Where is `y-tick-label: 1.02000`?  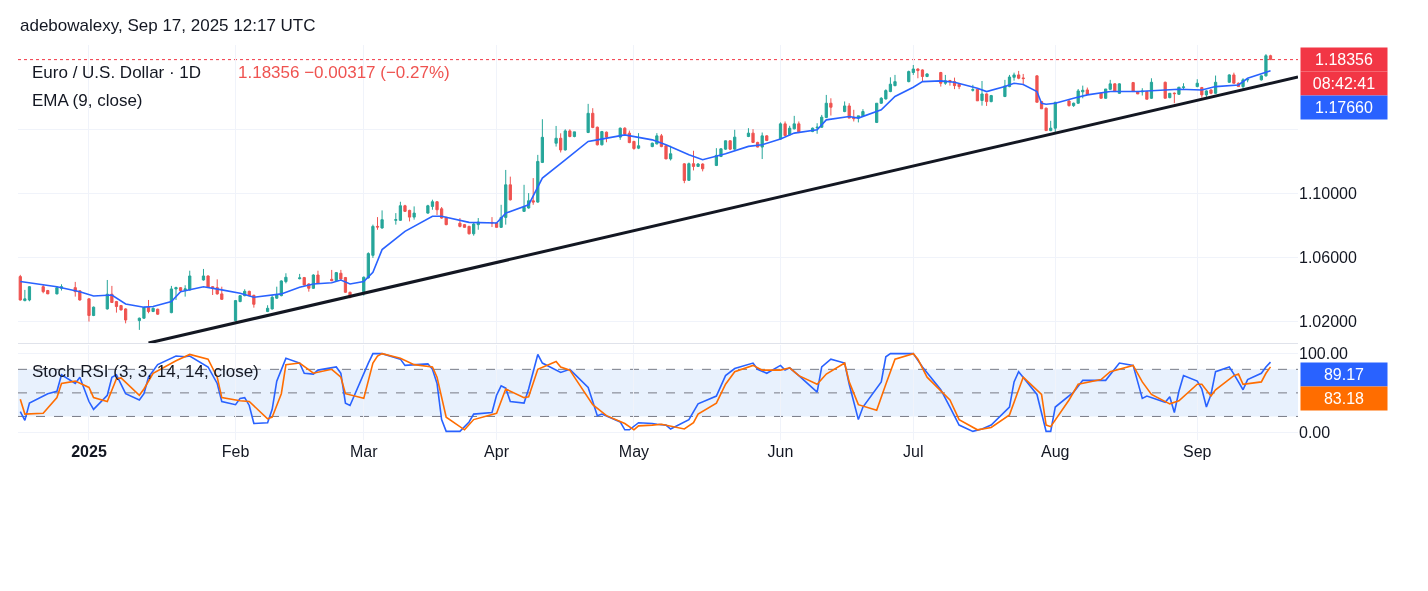 y-tick-label: 1.02000 is located at coordinates (1328, 321).